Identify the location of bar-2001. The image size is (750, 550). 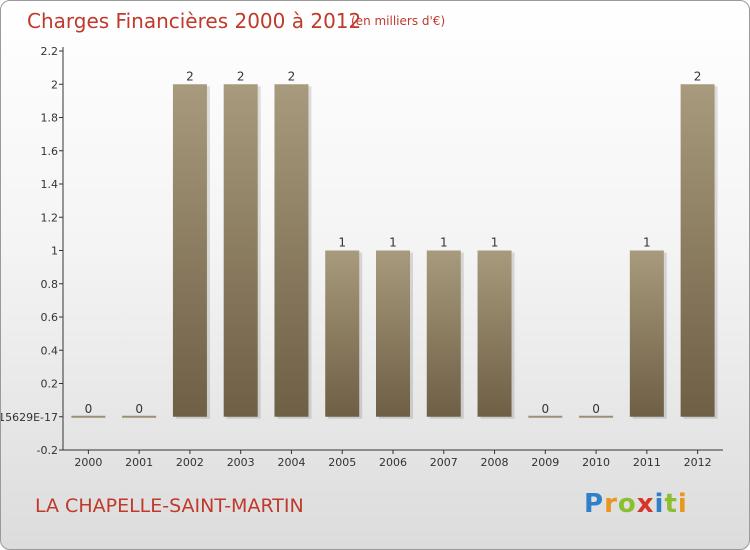
(139, 416).